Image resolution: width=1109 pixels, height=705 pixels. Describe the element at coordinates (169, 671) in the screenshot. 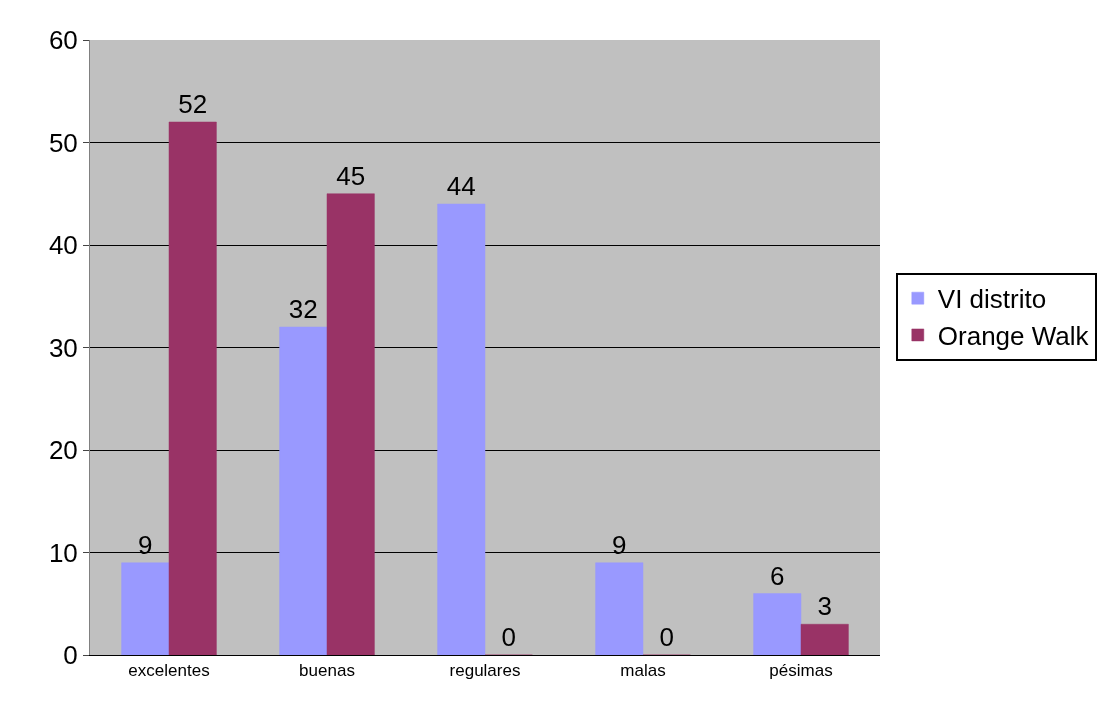

I see `x-tick-label: excelentes` at that location.